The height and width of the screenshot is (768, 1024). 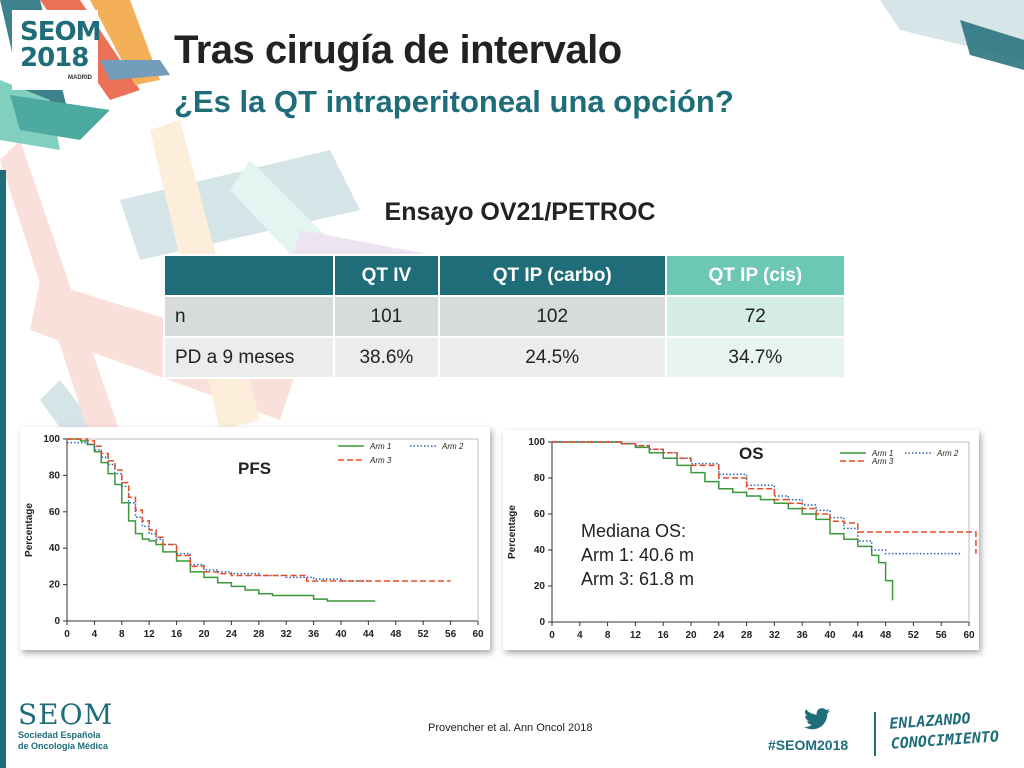 What do you see at coordinates (633, 531) in the screenshot?
I see `annotation-line: Mediana OS:` at bounding box center [633, 531].